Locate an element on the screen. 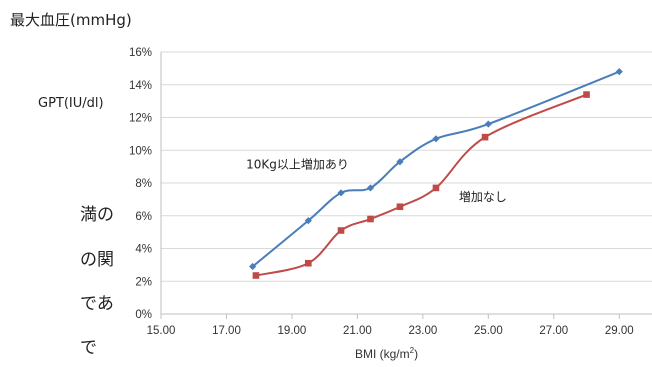 This screenshot has width=652, height=367. y-axis-title-blood-pressure: 最大血圧(mmHg) is located at coordinates (71, 20).